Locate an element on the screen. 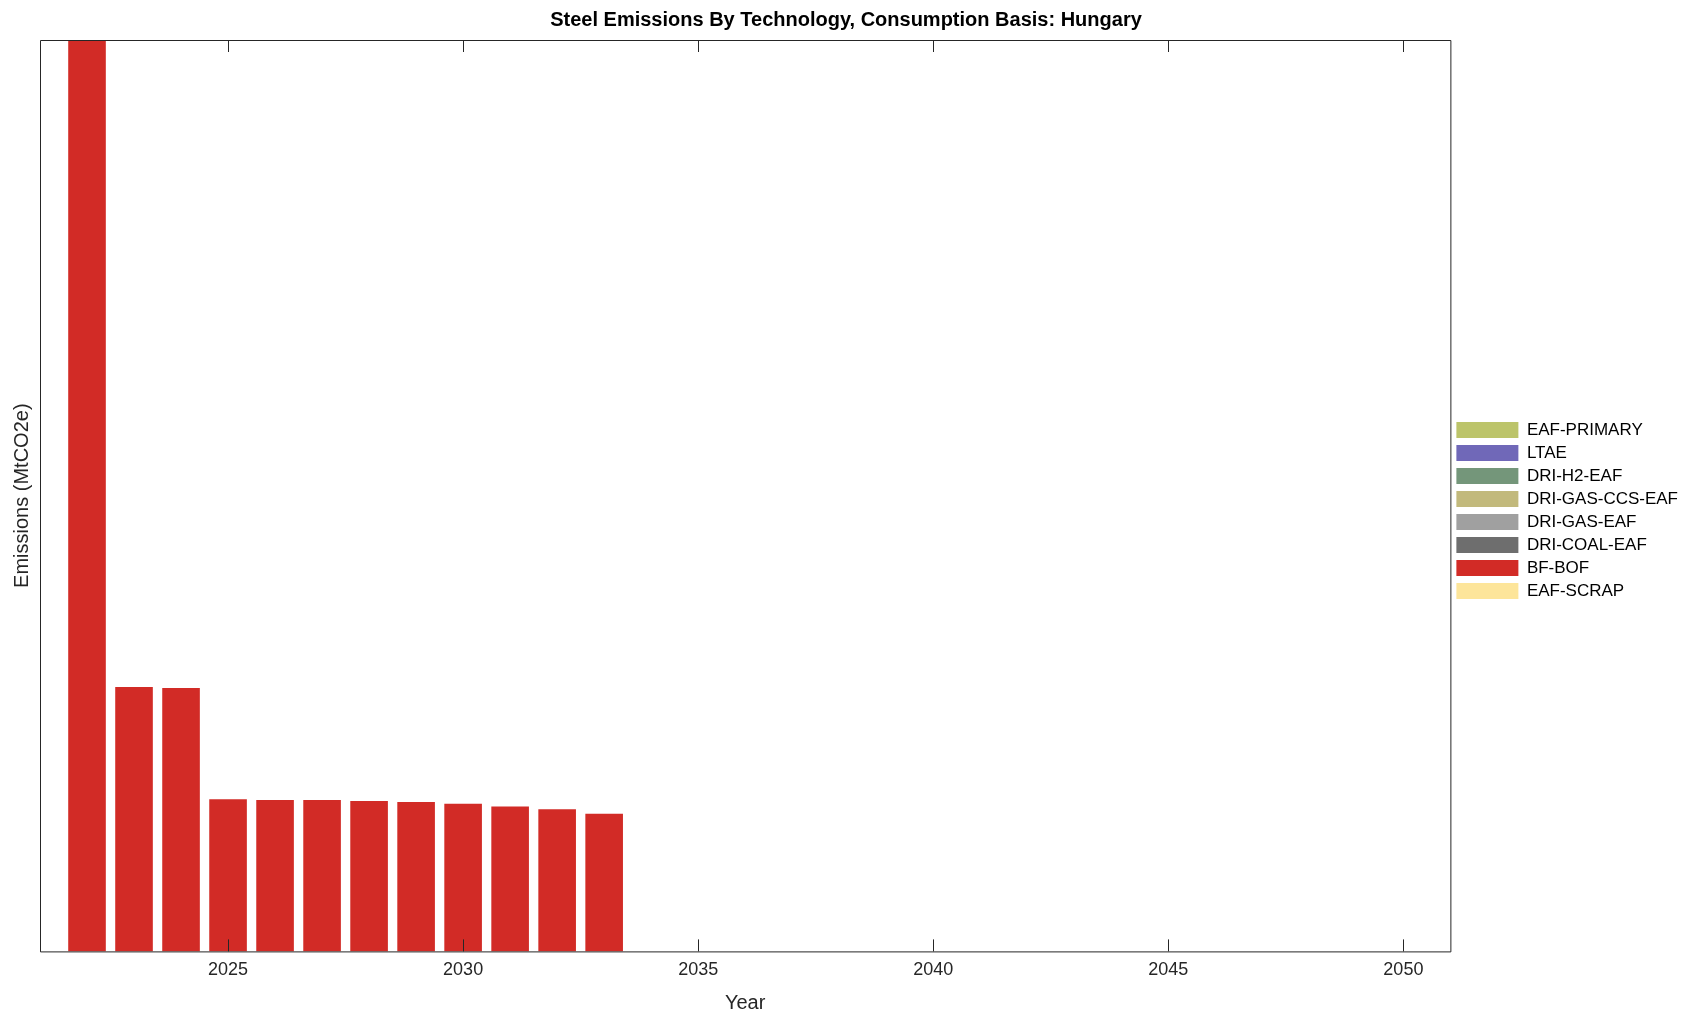 The height and width of the screenshot is (1021, 1696). legend-label: DRI-GAS-EAF is located at coordinates (1581, 521).